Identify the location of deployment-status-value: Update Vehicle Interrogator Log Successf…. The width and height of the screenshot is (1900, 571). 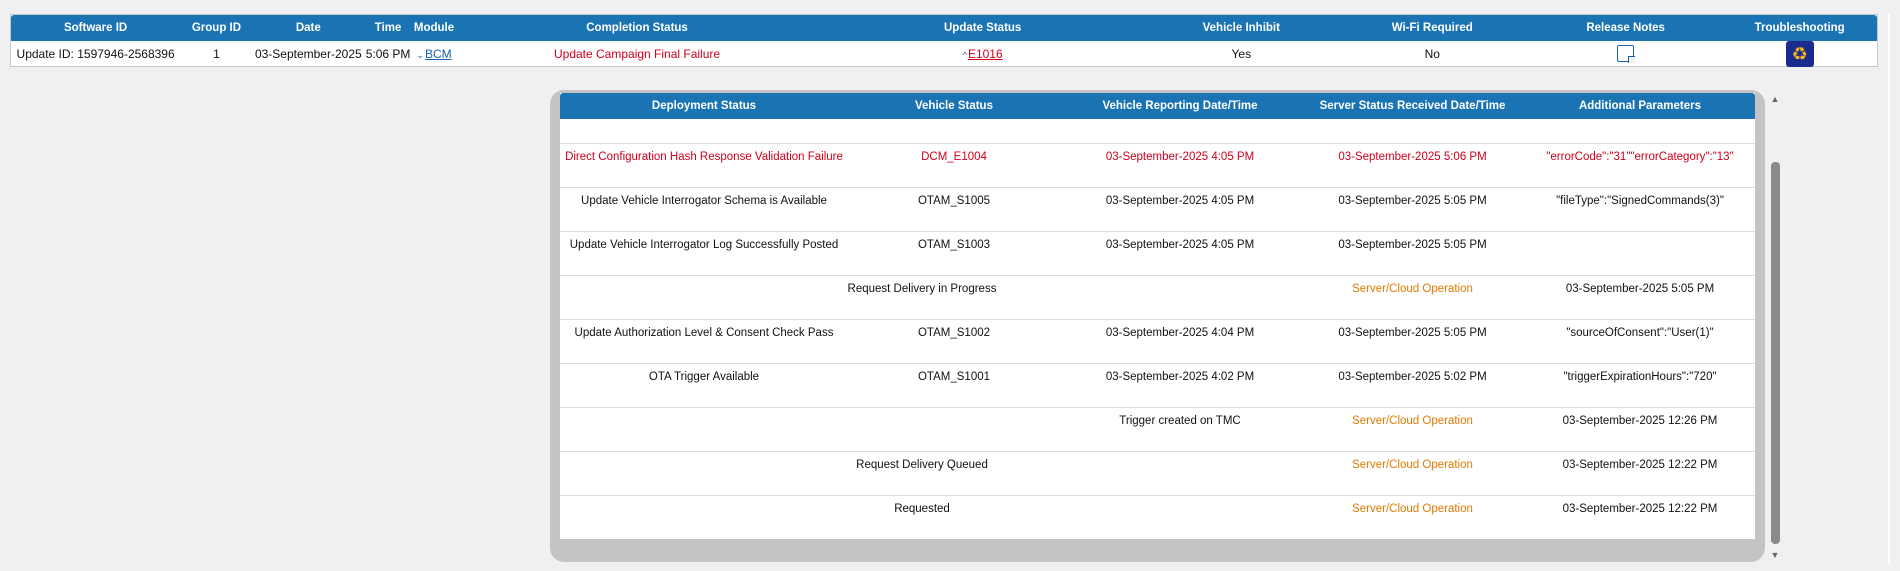
(704, 245).